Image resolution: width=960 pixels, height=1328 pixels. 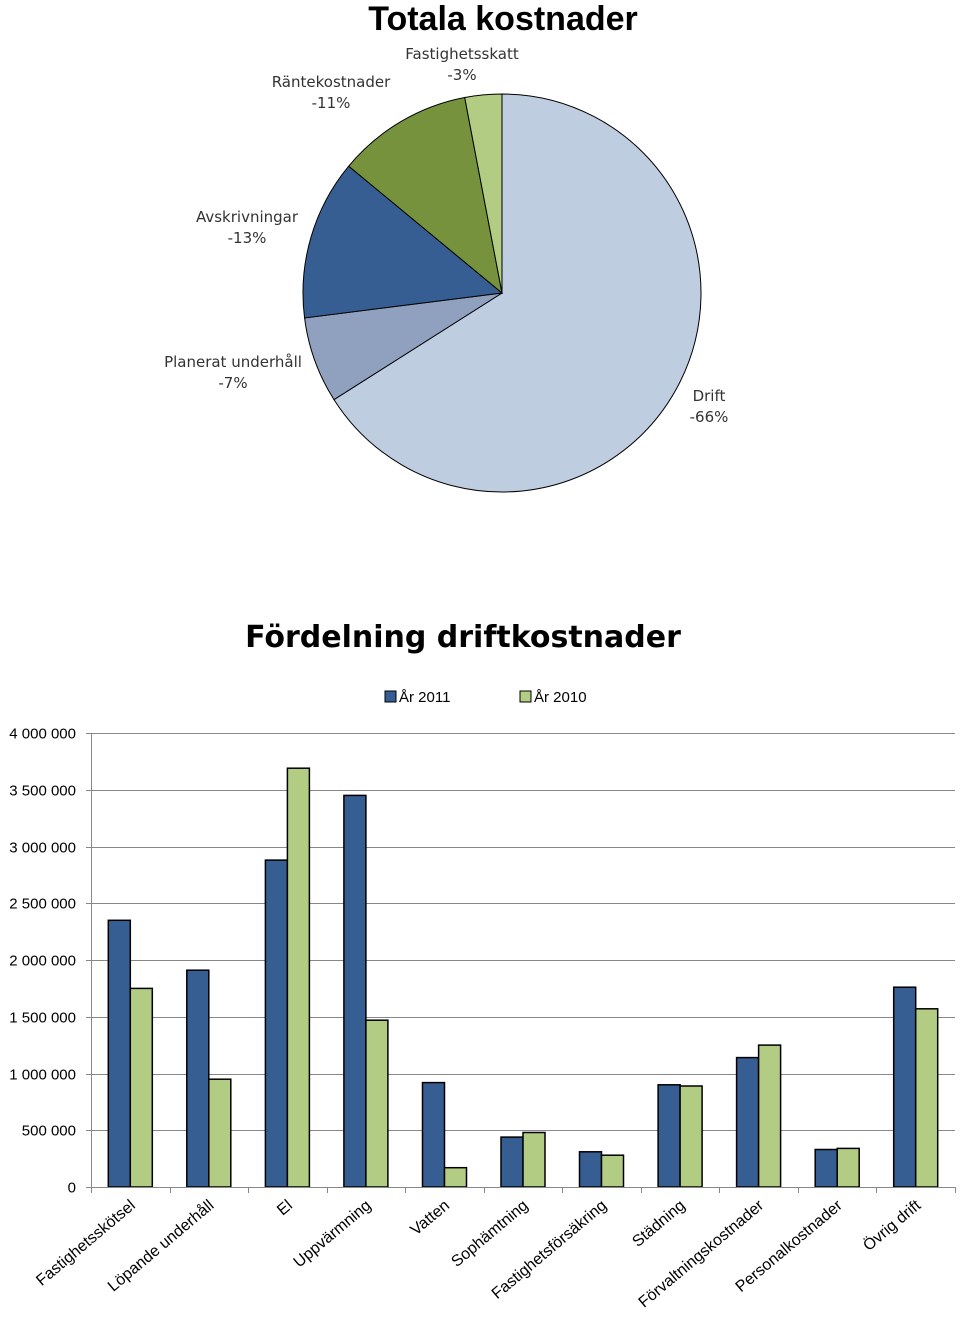 I want to click on bar-ar-2011-fastighetsforsakring, so click(x=590, y=1169).